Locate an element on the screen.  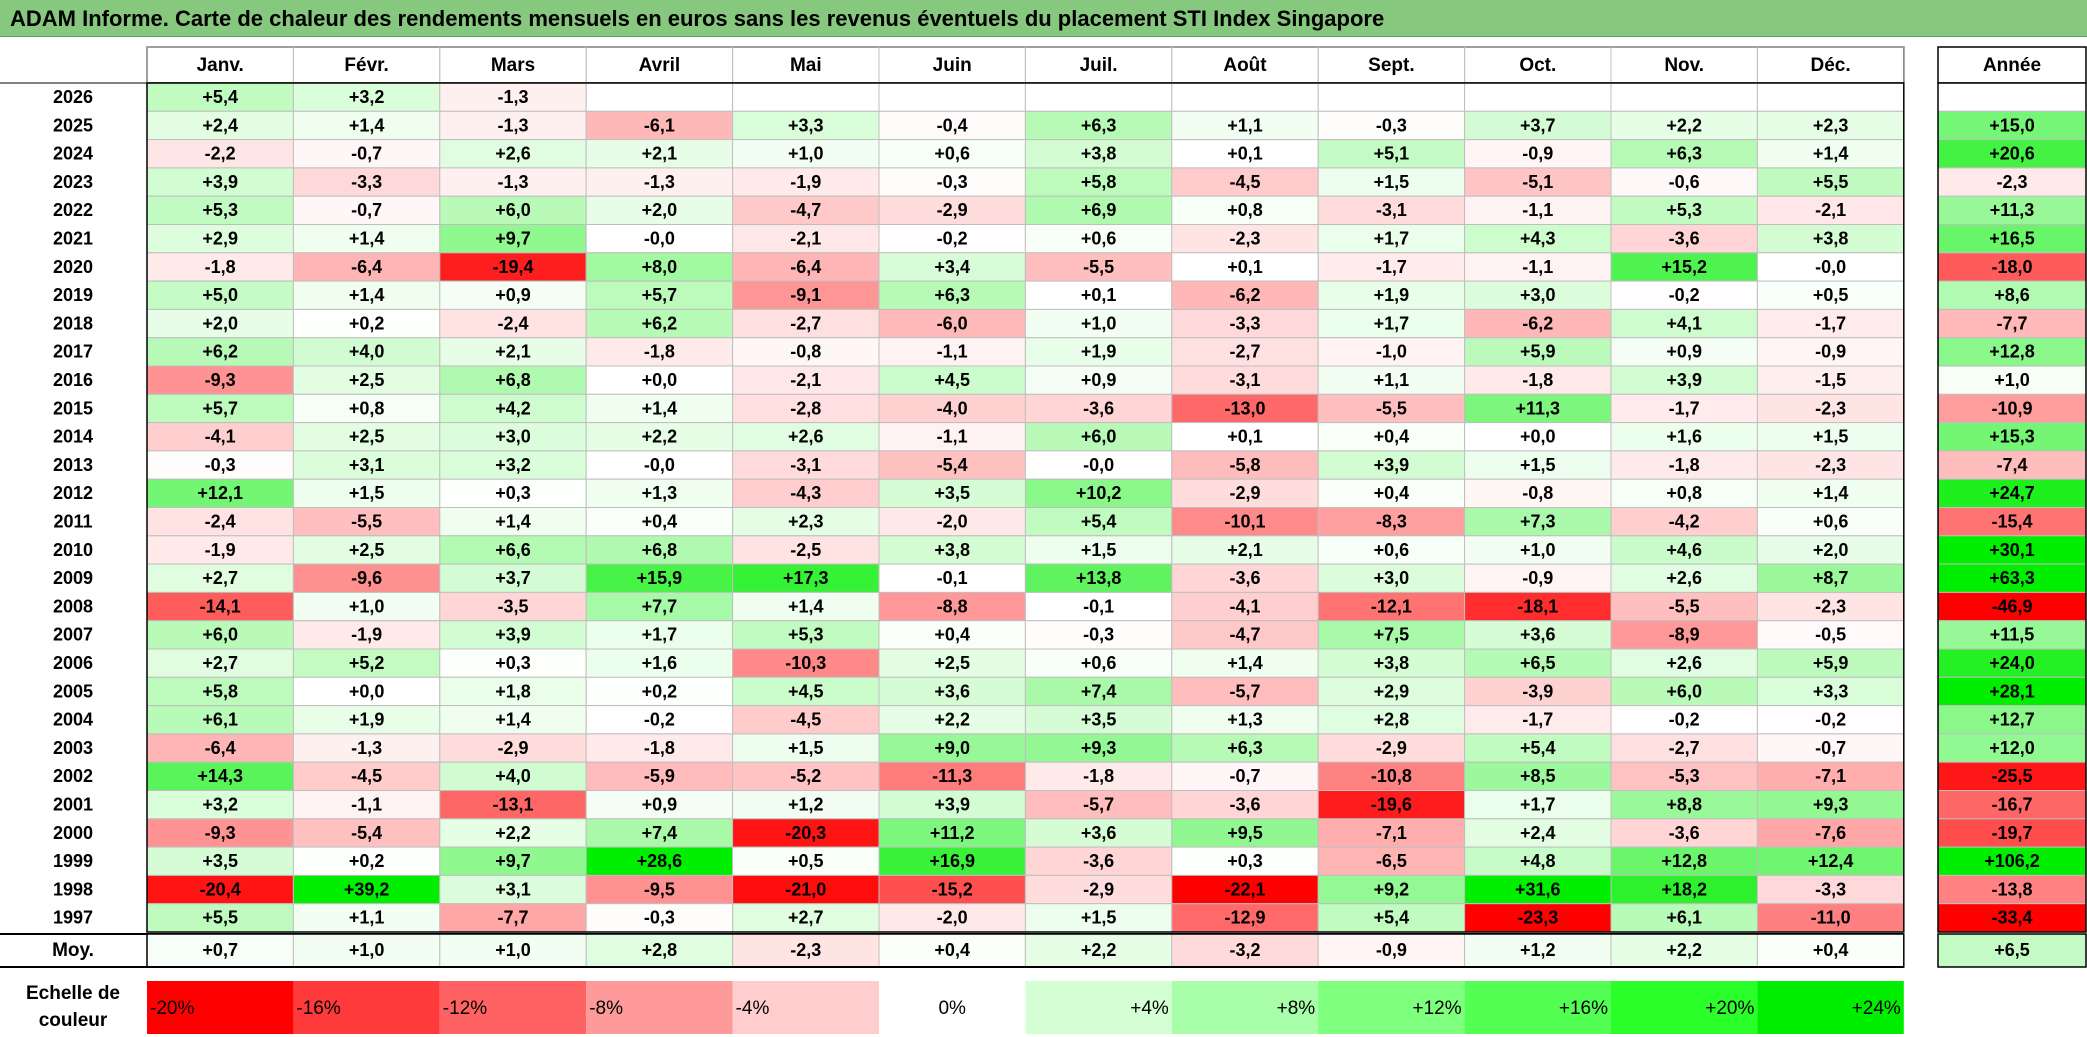
heatmap-cell-value: -0,9 is located at coordinates (1830, 352).